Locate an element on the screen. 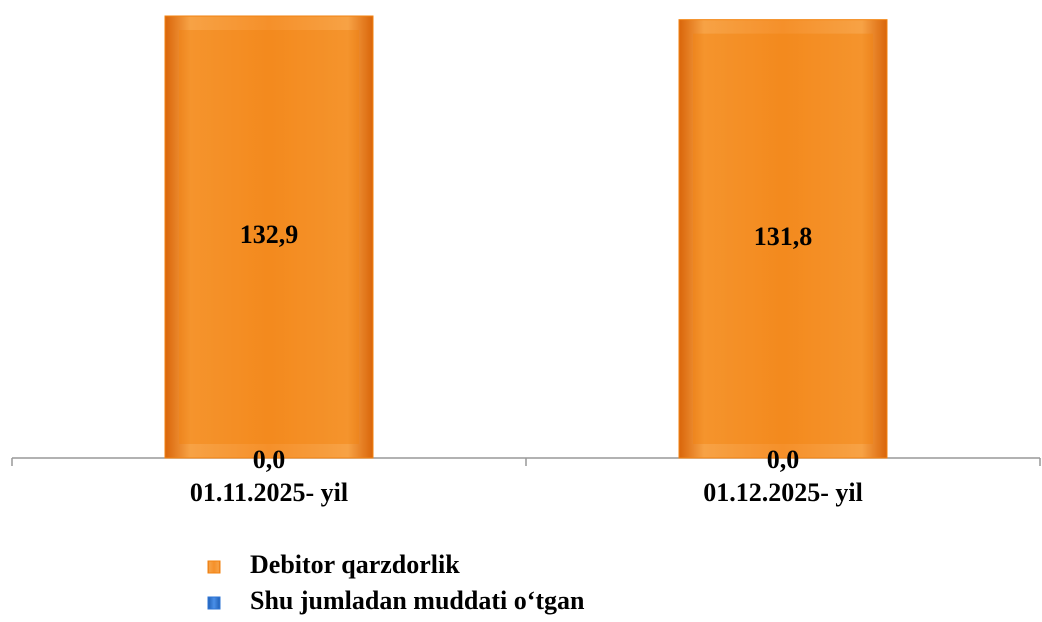 This screenshot has width=1042, height=622. x-tick-label: 01.12.2025- yil is located at coordinates (783, 492).